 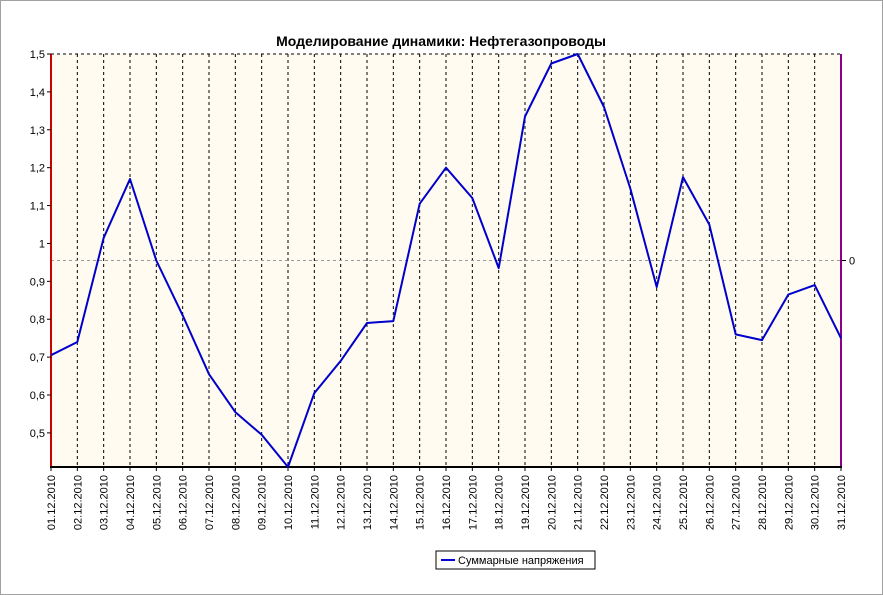 What do you see at coordinates (37, 131) in the screenshot?
I see `y-tick-label: 1,3` at bounding box center [37, 131].